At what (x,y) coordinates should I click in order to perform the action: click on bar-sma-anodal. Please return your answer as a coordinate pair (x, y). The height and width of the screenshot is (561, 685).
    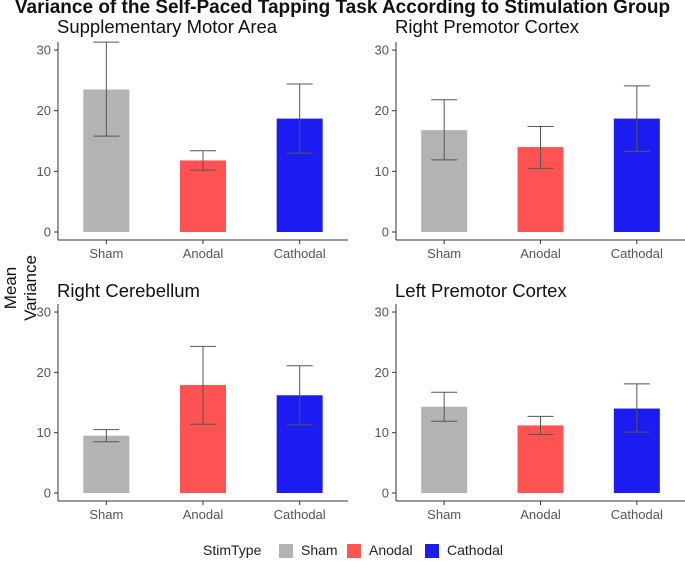
    Looking at the image, I should click on (203, 196).